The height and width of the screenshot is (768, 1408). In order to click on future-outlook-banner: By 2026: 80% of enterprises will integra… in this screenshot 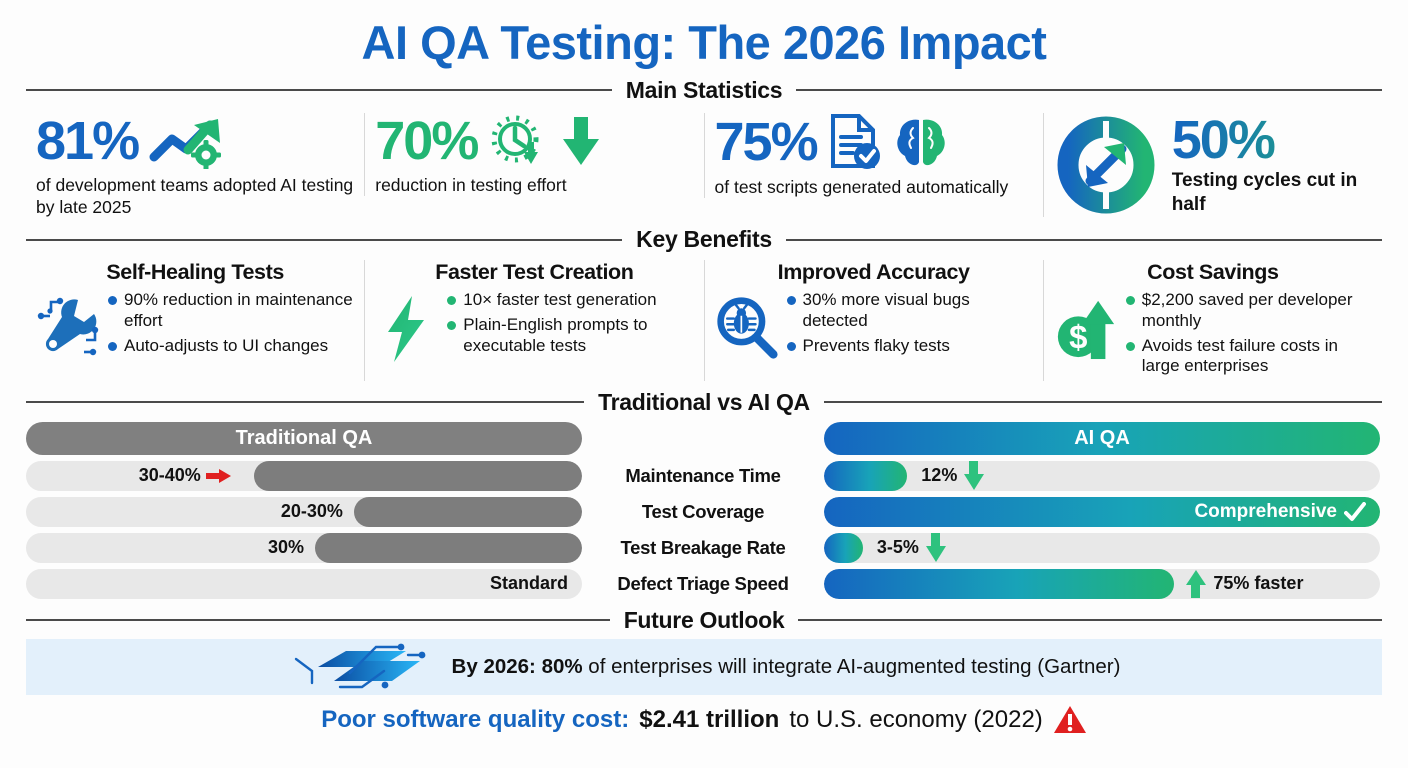, I will do `click(704, 666)`.